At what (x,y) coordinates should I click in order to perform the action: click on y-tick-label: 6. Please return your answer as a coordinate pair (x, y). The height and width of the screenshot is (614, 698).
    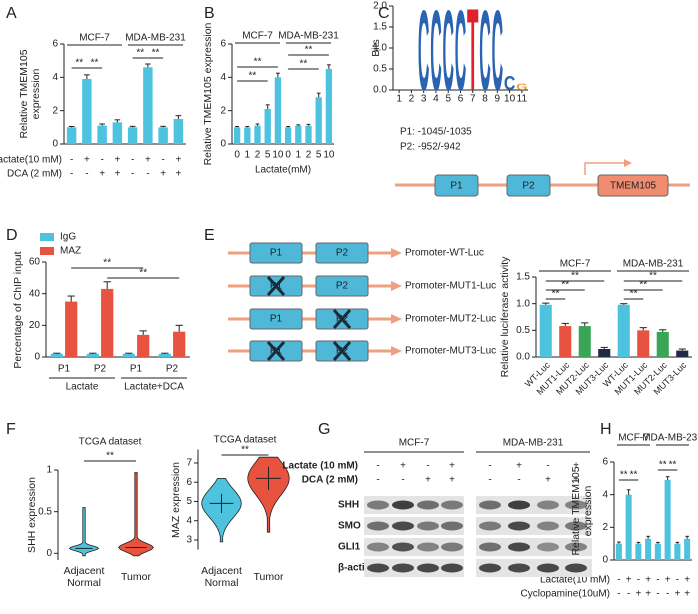
    Looking at the image, I should click on (605, 462).